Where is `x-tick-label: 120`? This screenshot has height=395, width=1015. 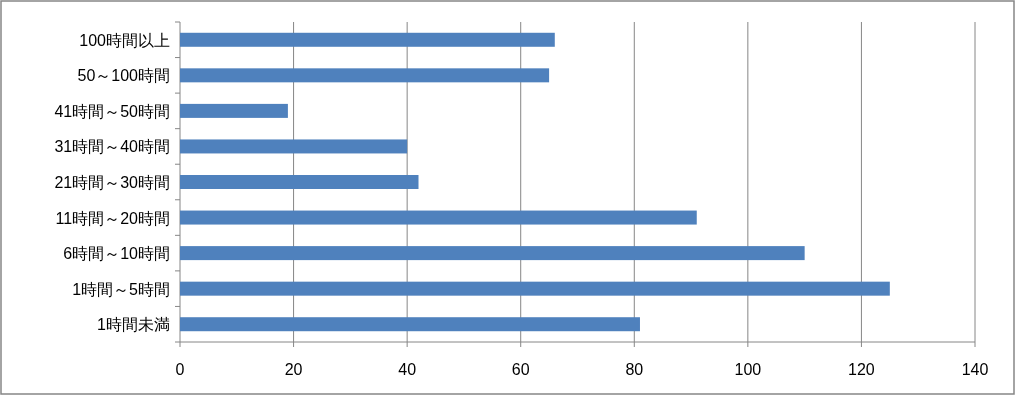 x-tick-label: 120 is located at coordinates (861, 369).